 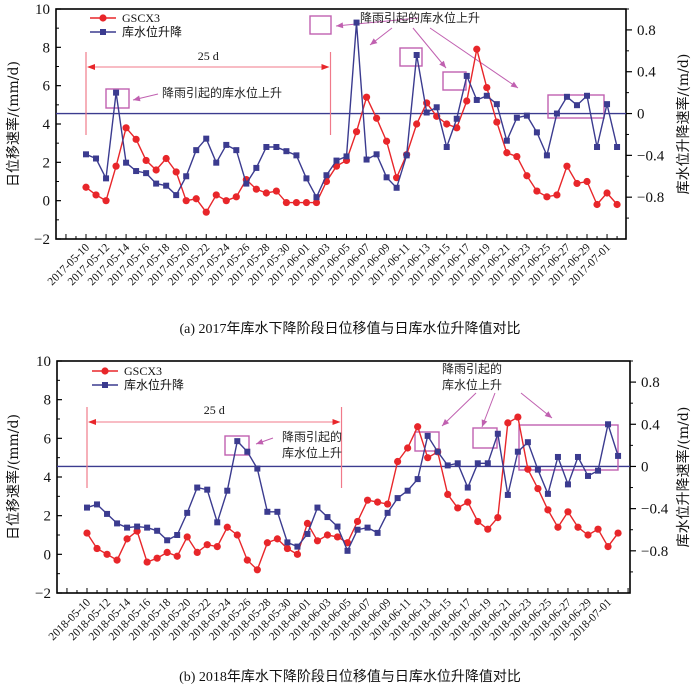 I want to click on rain-annotation-text: 降雨引起的库水位上升, so click(x=222, y=92).